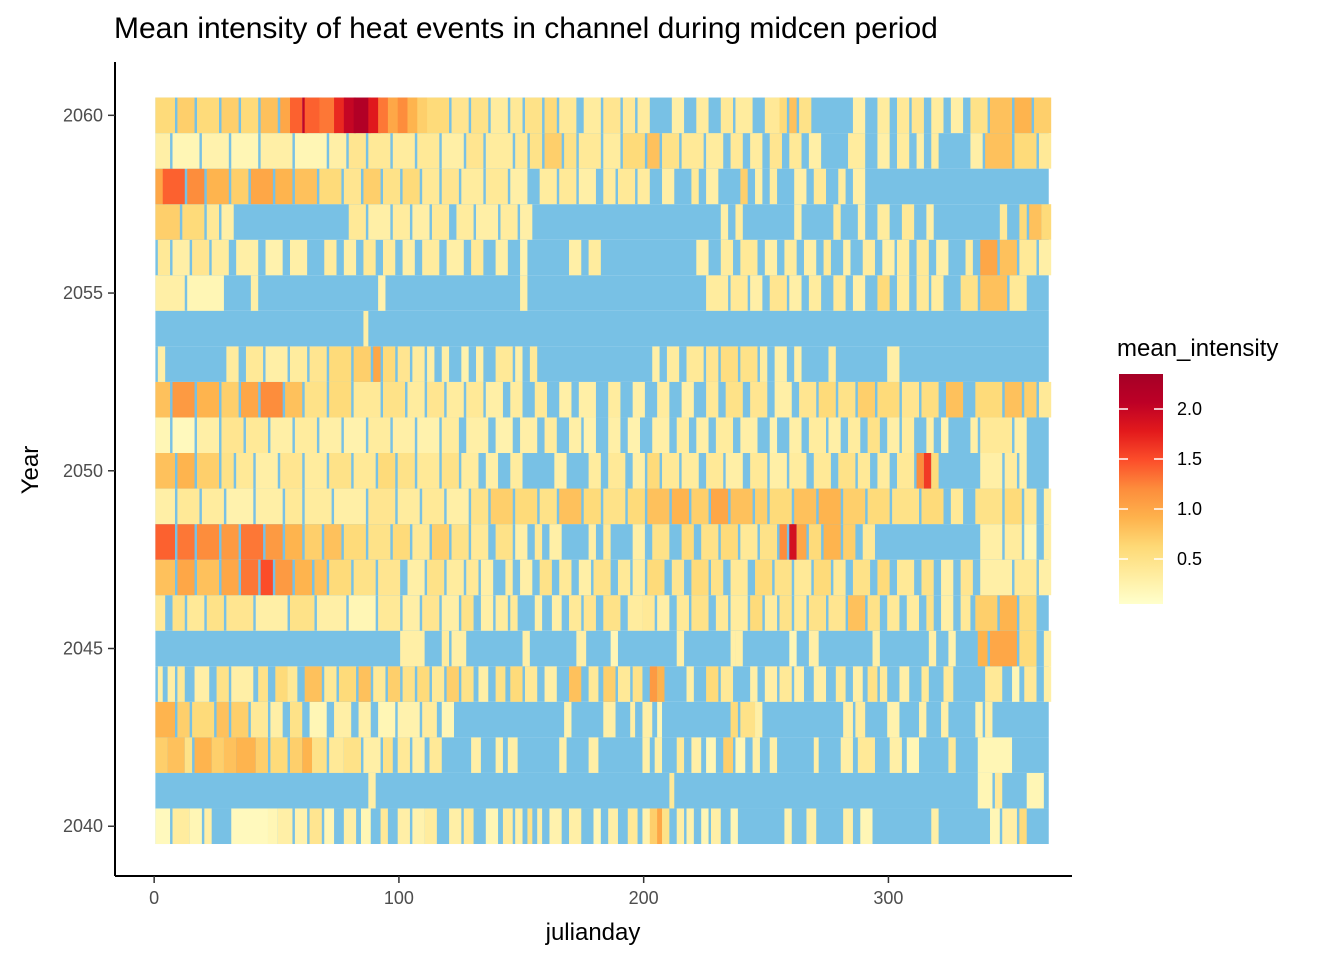 This screenshot has width=1344, height=960. Describe the element at coordinates (602, 613) in the screenshot. I see `heatmap-row-2046` at that location.